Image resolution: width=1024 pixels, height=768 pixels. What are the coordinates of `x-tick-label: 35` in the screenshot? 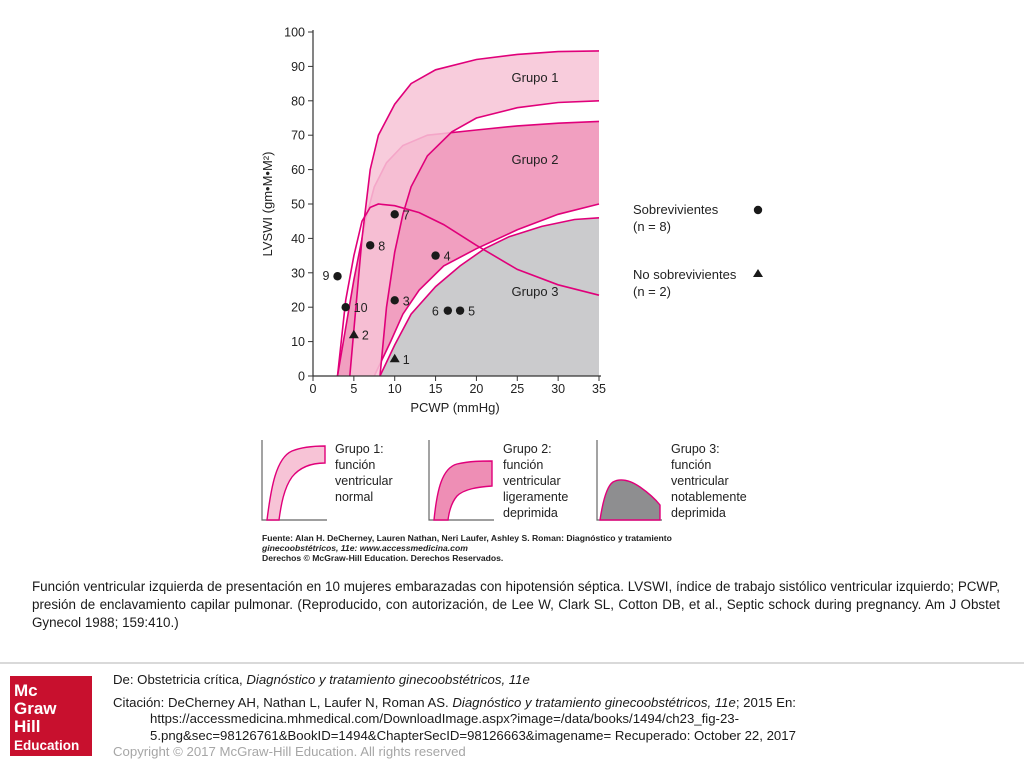 It's located at (599, 389).